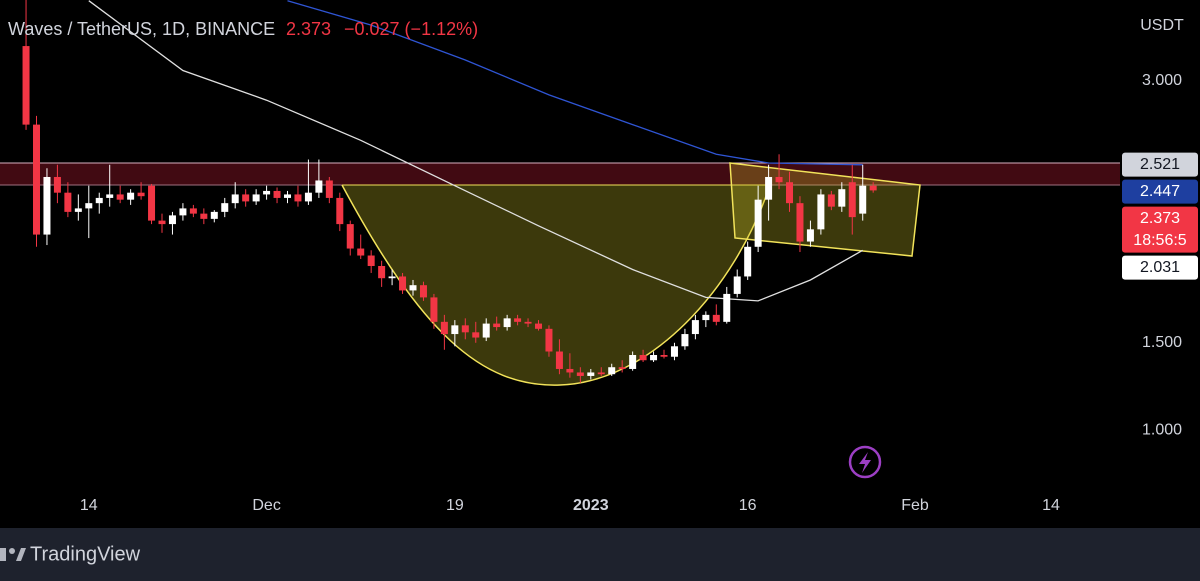 This screenshot has height=581, width=1200. I want to click on y-tick-label: 3.000, so click(1162, 80).